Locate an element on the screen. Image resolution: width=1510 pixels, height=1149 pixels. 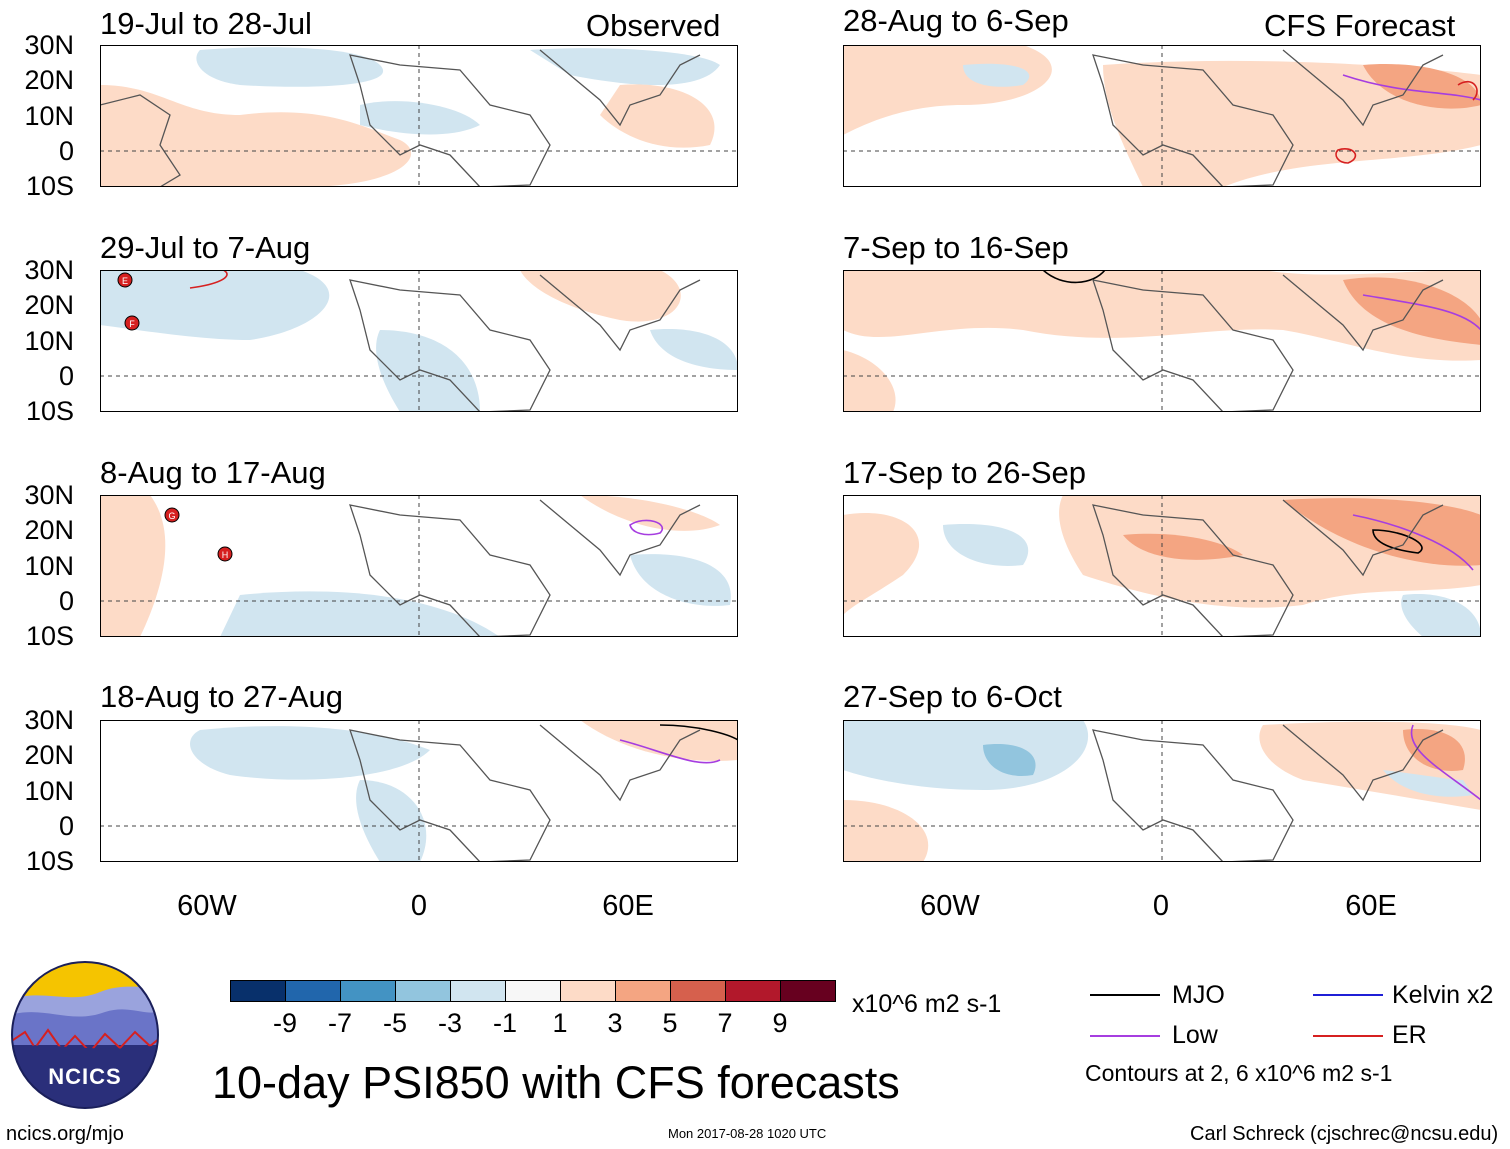
ncics-logo: NCICS is located at coordinates (85, 1035).